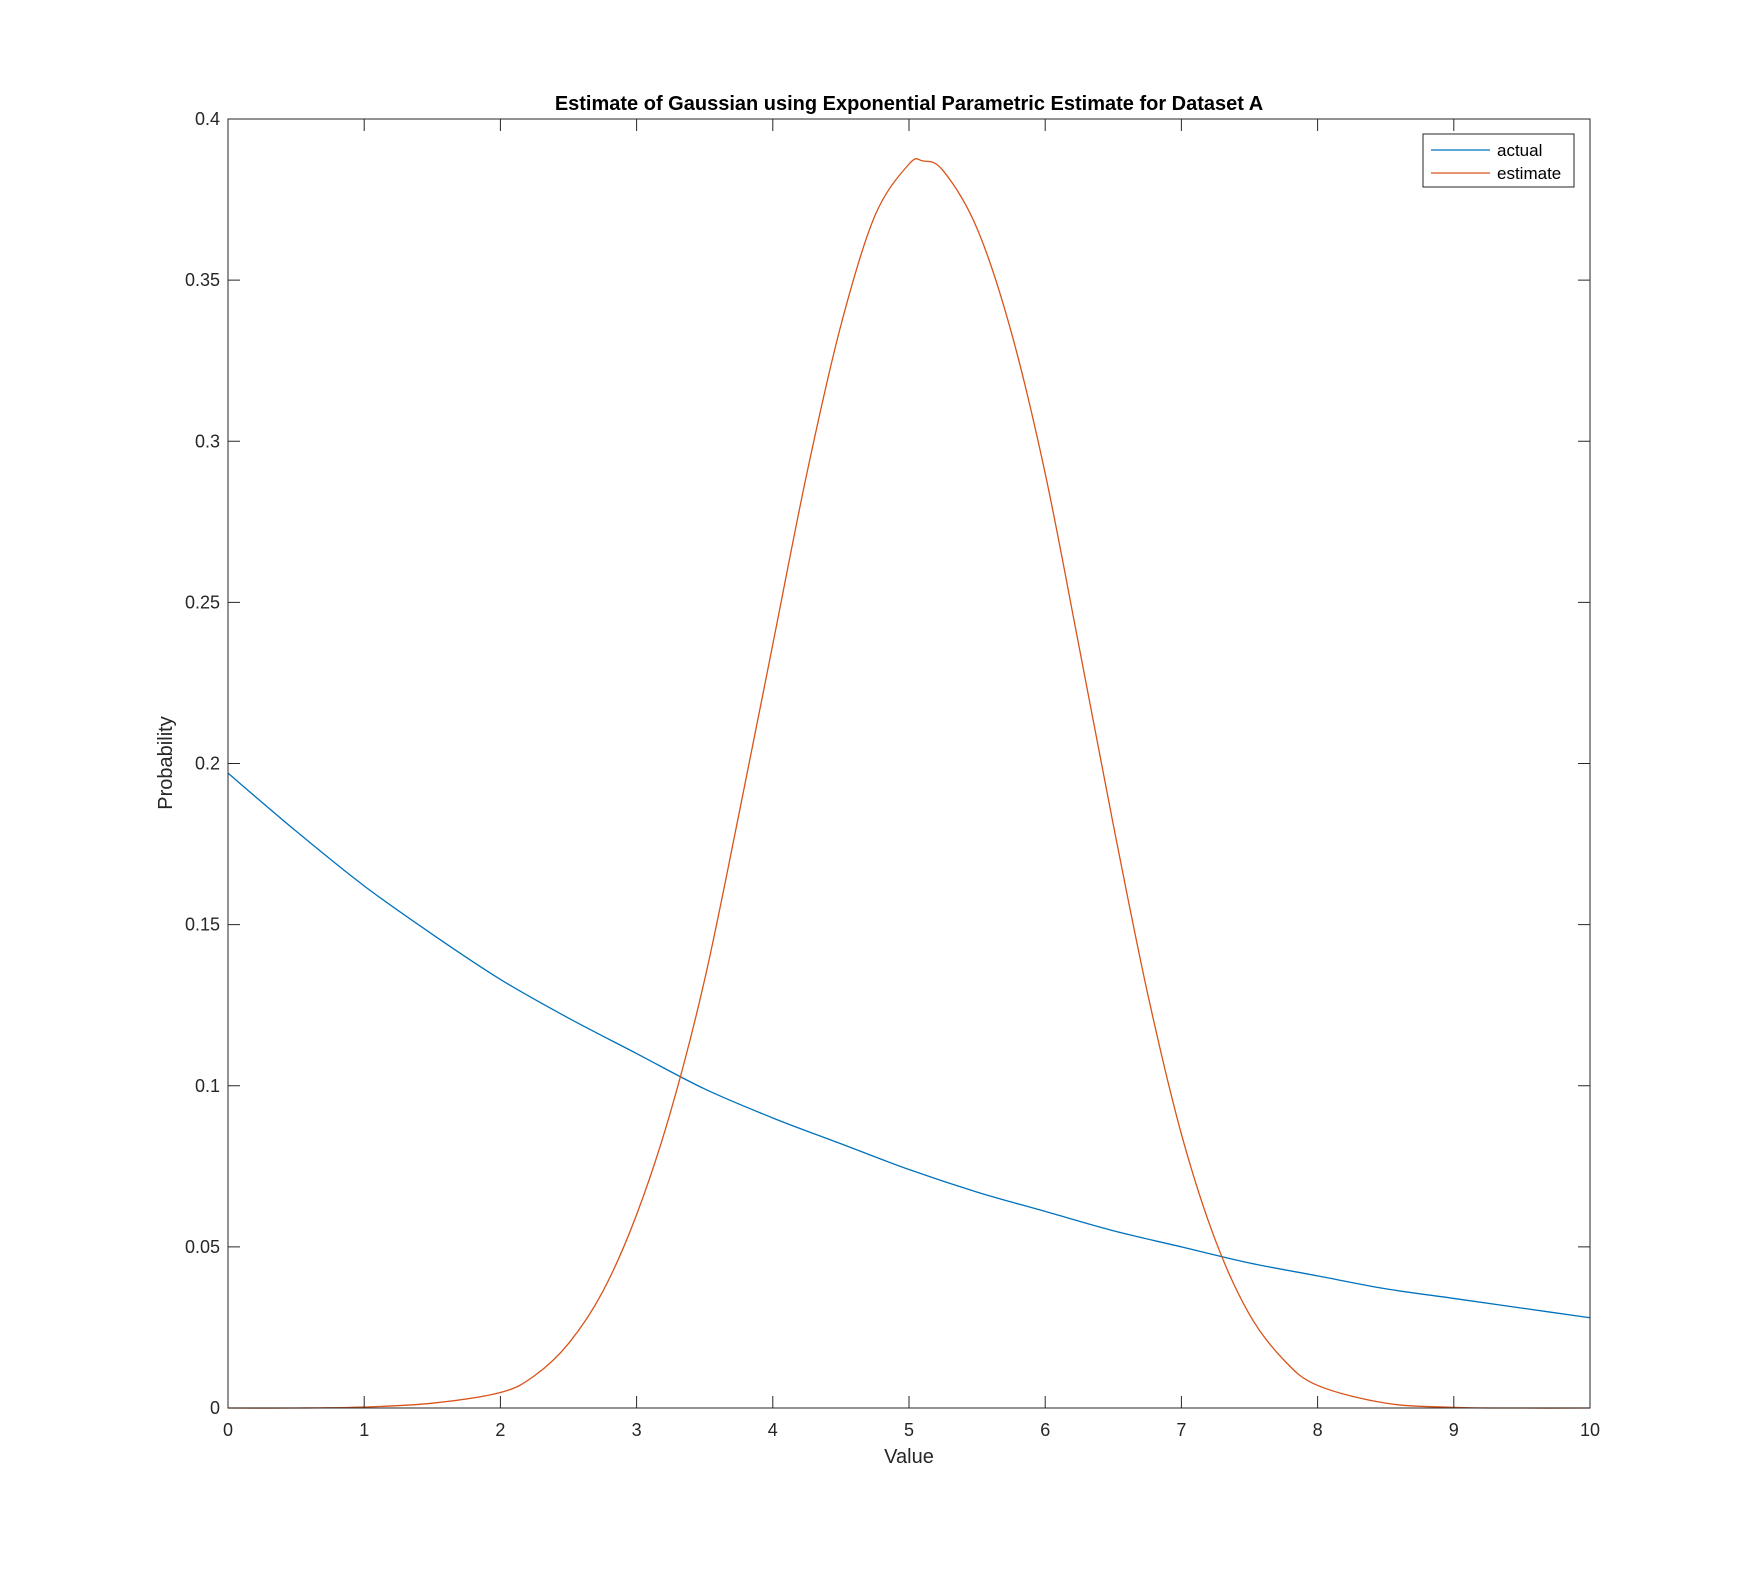  I want to click on x-tick-label: 1, so click(364, 1430).